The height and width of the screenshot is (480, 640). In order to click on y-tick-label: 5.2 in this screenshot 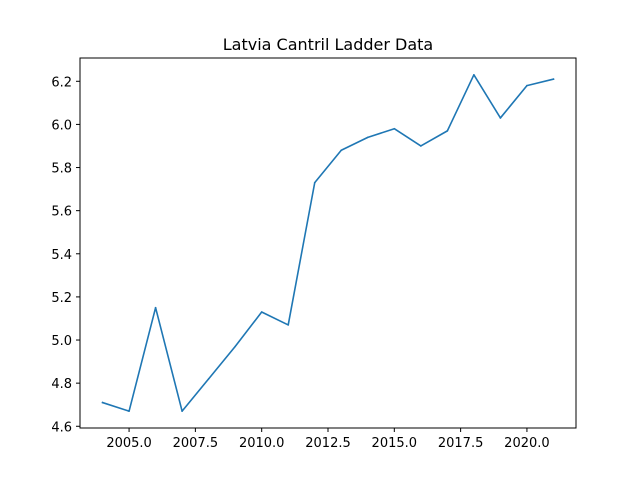, I will do `click(61, 298)`.